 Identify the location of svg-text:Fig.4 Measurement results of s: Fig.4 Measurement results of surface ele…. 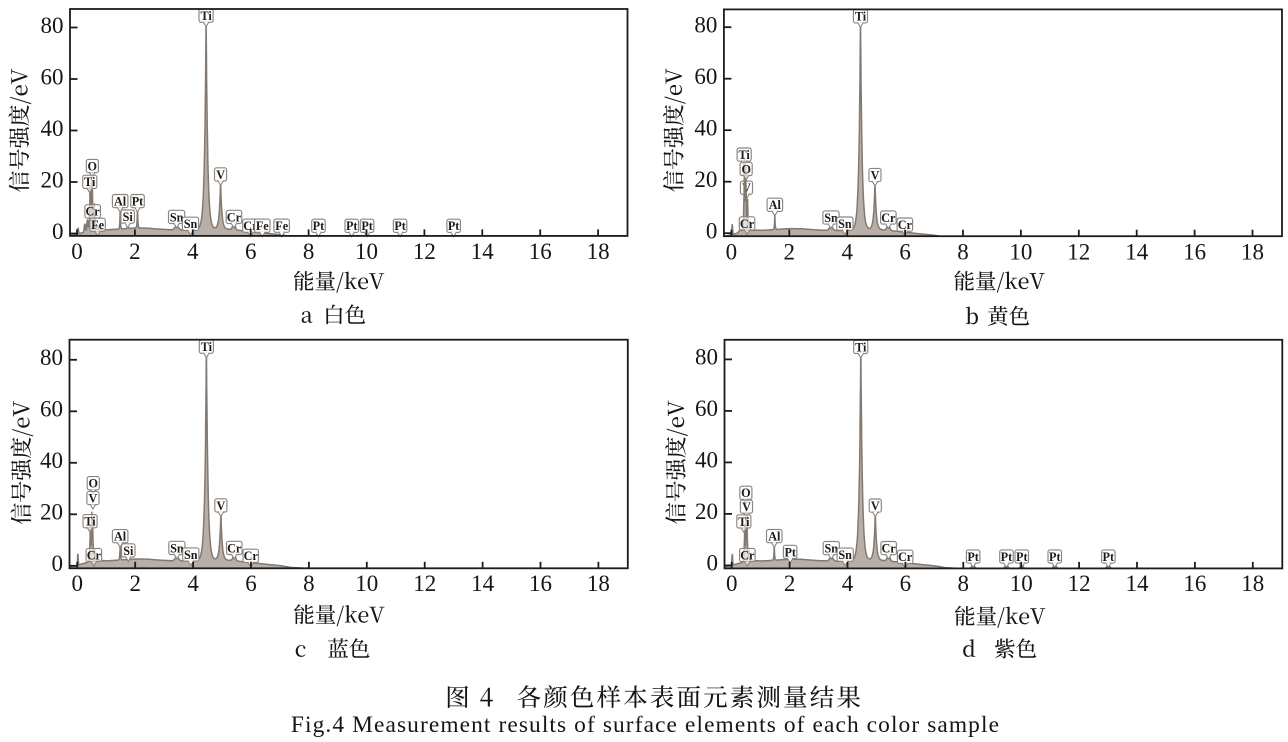
(645, 725).